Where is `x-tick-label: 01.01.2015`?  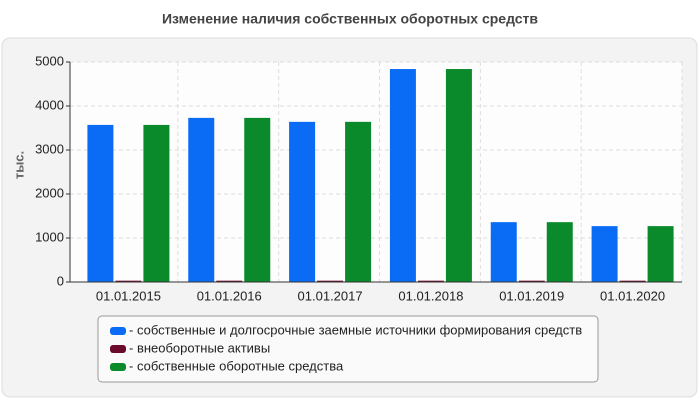
x-tick-label: 01.01.2015 is located at coordinates (128, 295).